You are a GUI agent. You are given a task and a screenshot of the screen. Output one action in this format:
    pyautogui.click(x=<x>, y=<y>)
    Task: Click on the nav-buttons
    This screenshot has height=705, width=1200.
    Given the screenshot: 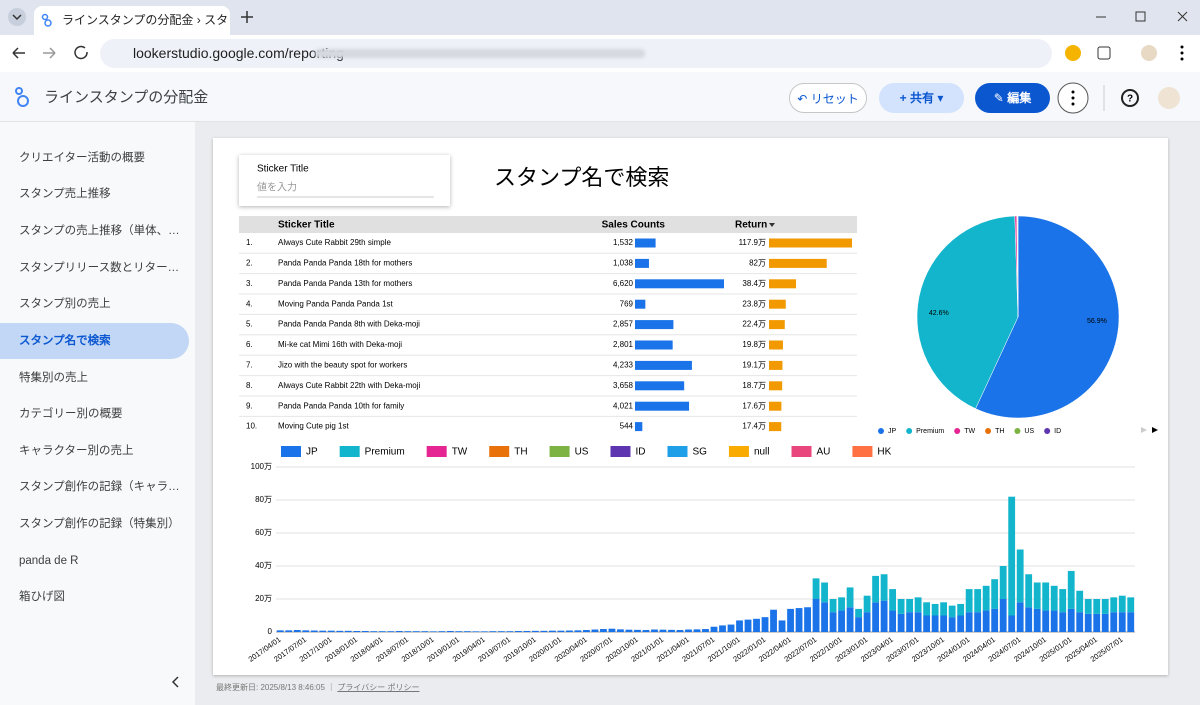 What is the action you would take?
    pyautogui.click(x=50, y=53)
    